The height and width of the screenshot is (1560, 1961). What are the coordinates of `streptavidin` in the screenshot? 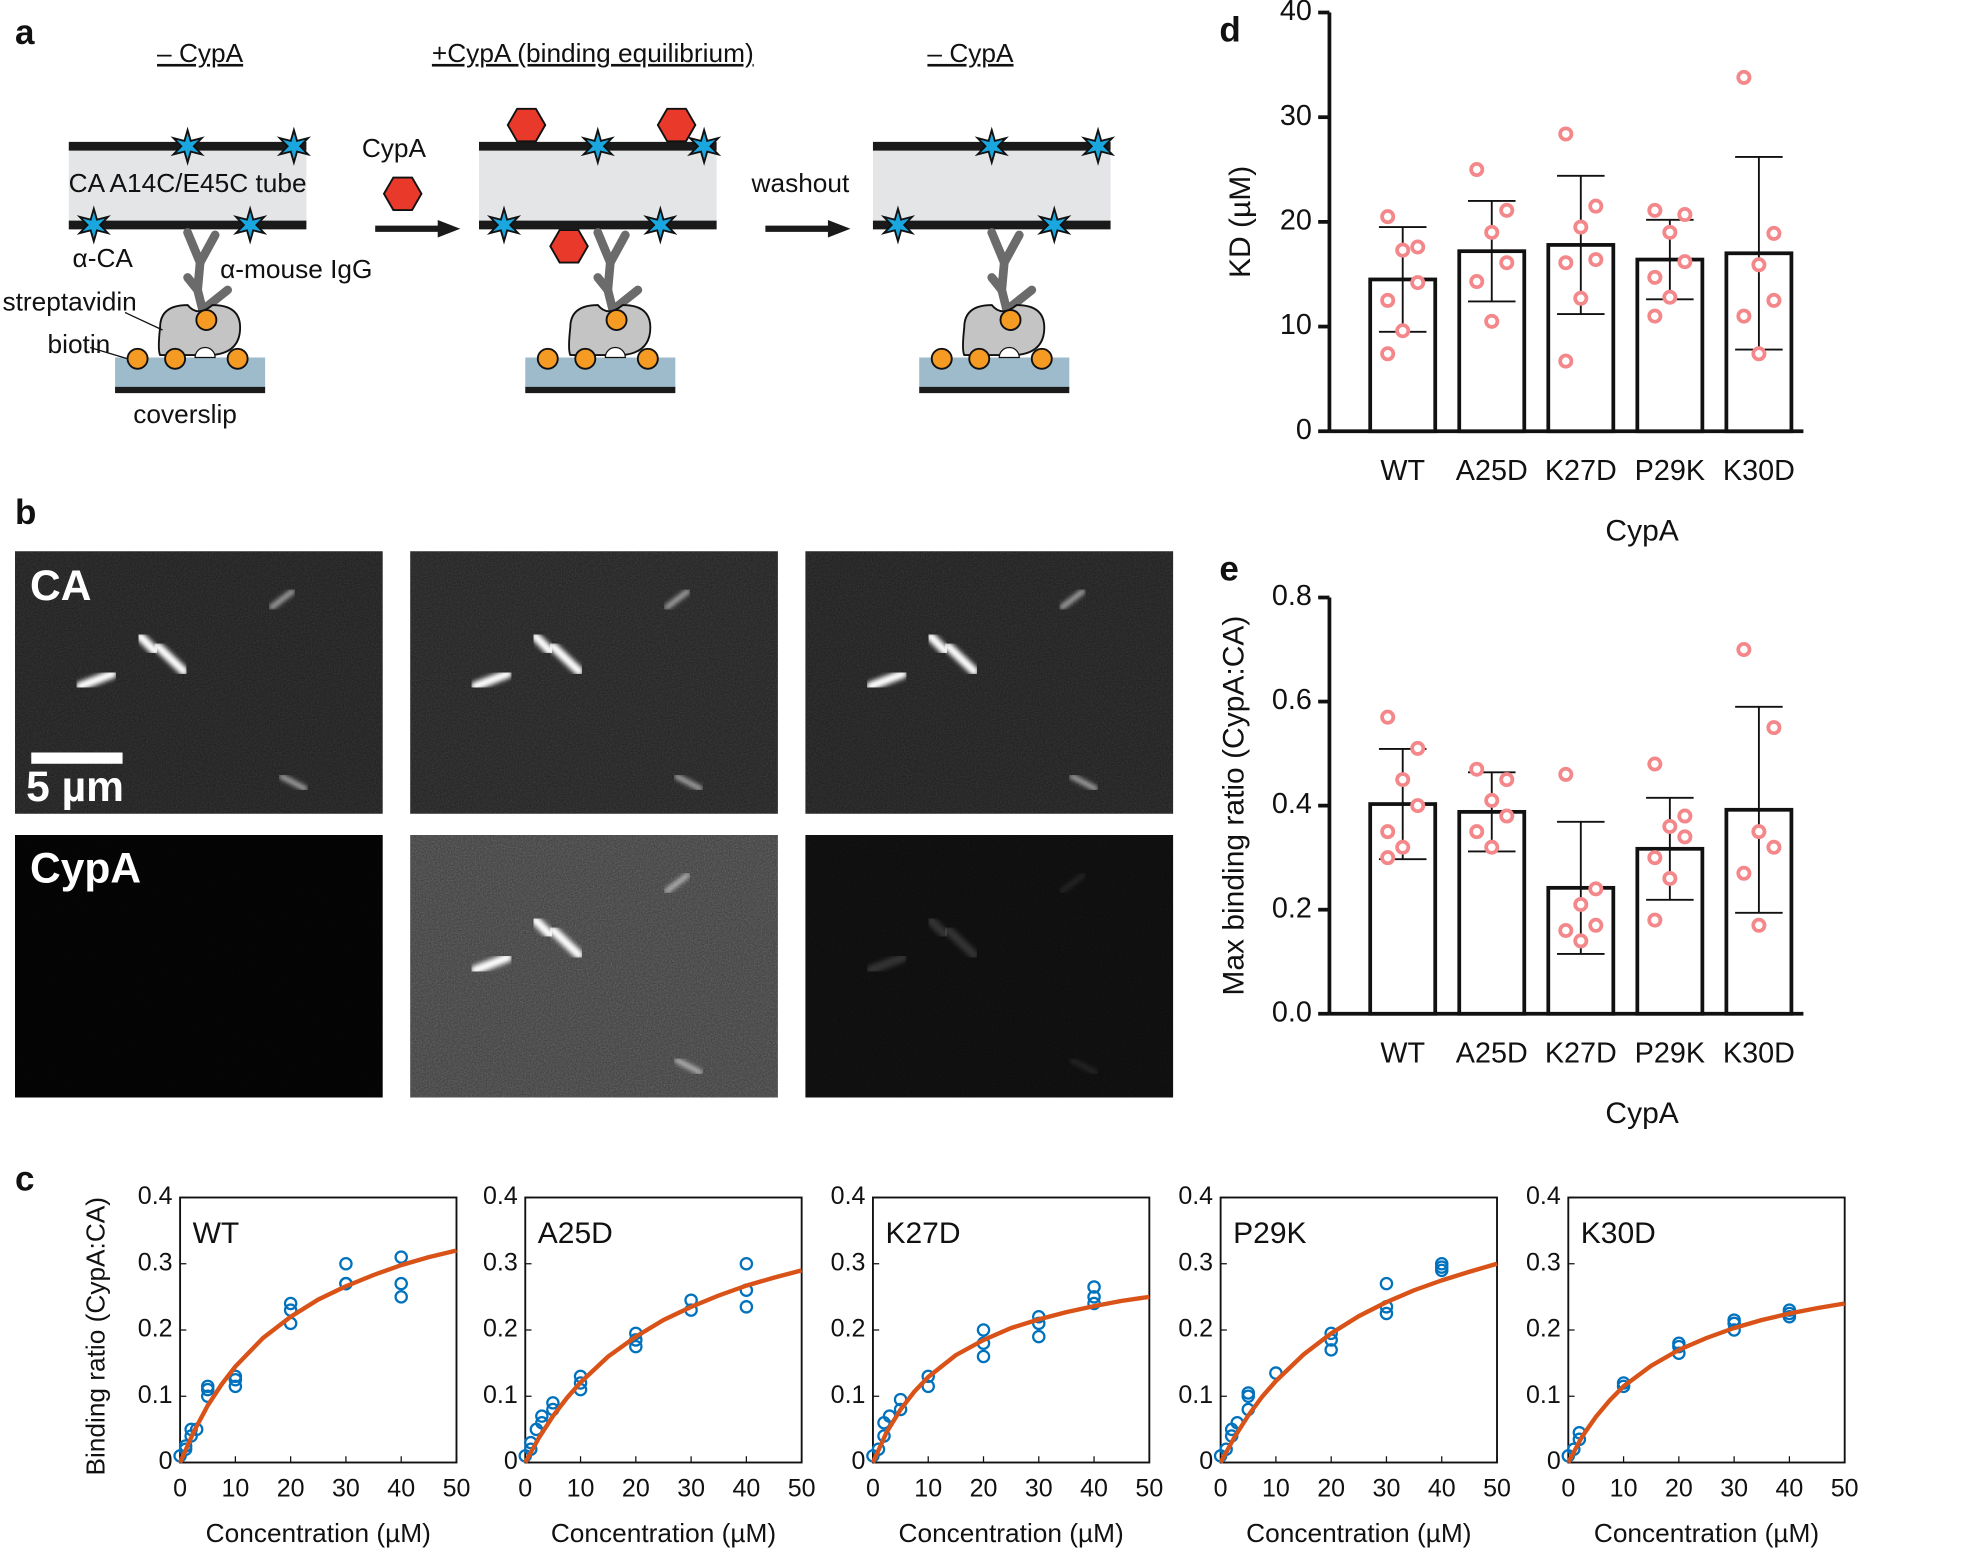 It's located at (199, 330).